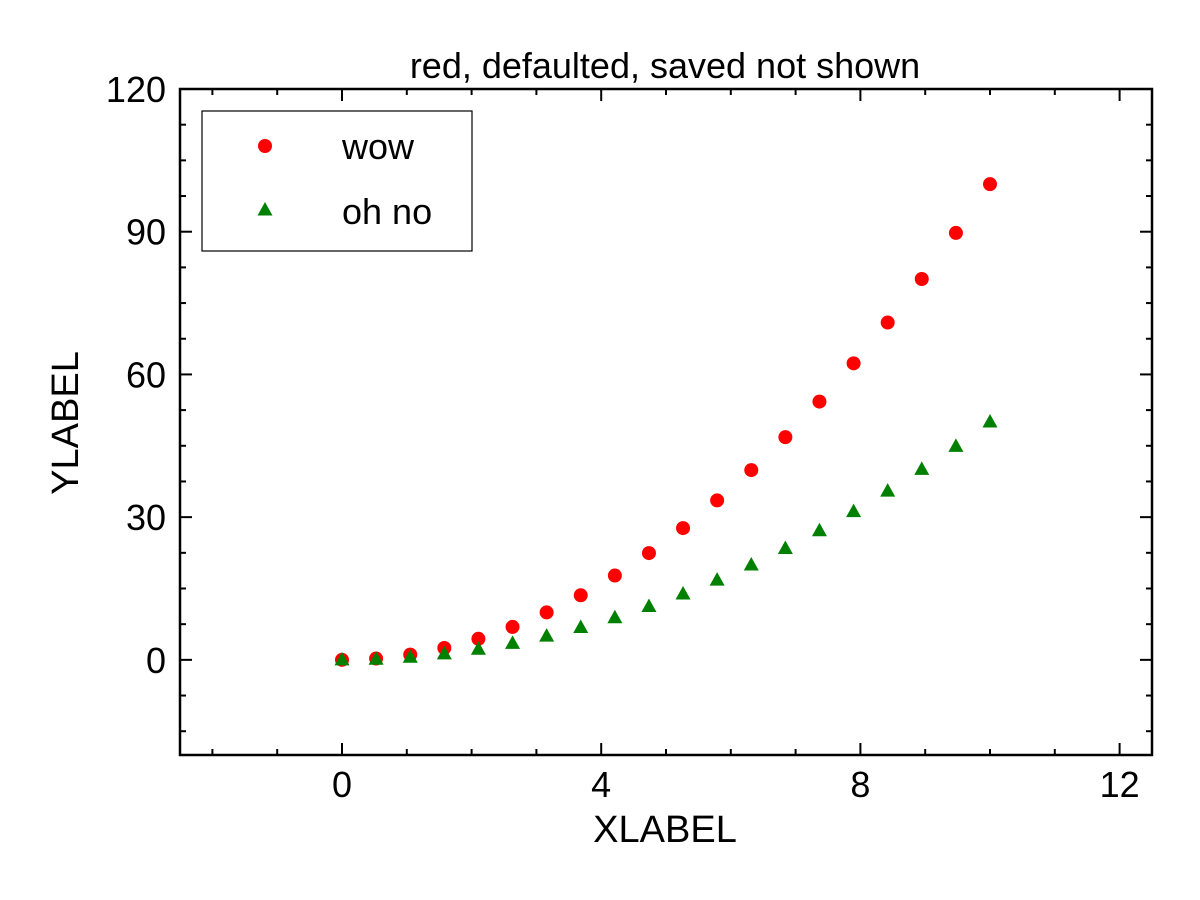 This screenshot has width=1200, height=900. I want to click on x-tick-label: 12, so click(1120, 784).